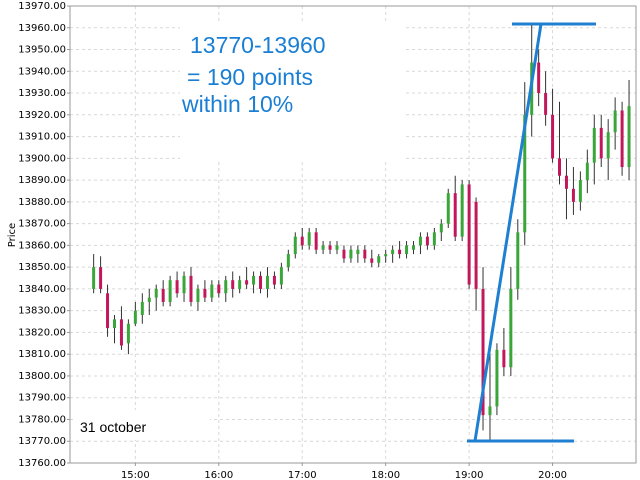 The image size is (640, 480). Describe the element at coordinates (42, 28) in the screenshot. I see `y-tick-label: 13960.00` at that location.